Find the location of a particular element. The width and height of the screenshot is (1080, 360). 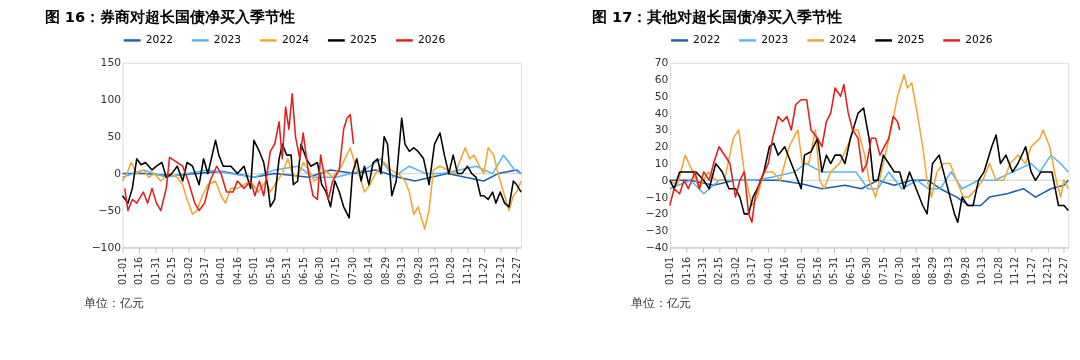

y-tick-label: 100 is located at coordinates (111, 100).